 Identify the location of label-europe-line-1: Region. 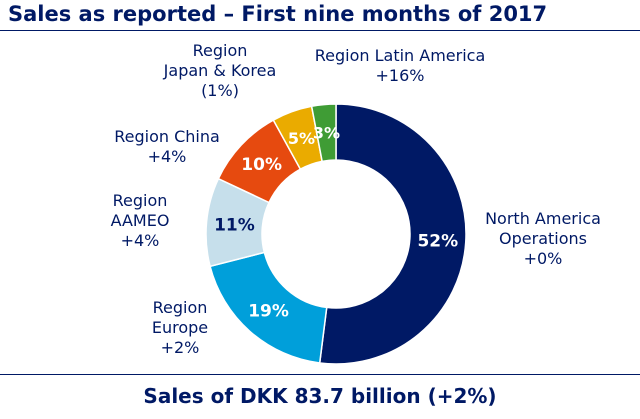
(180, 307).